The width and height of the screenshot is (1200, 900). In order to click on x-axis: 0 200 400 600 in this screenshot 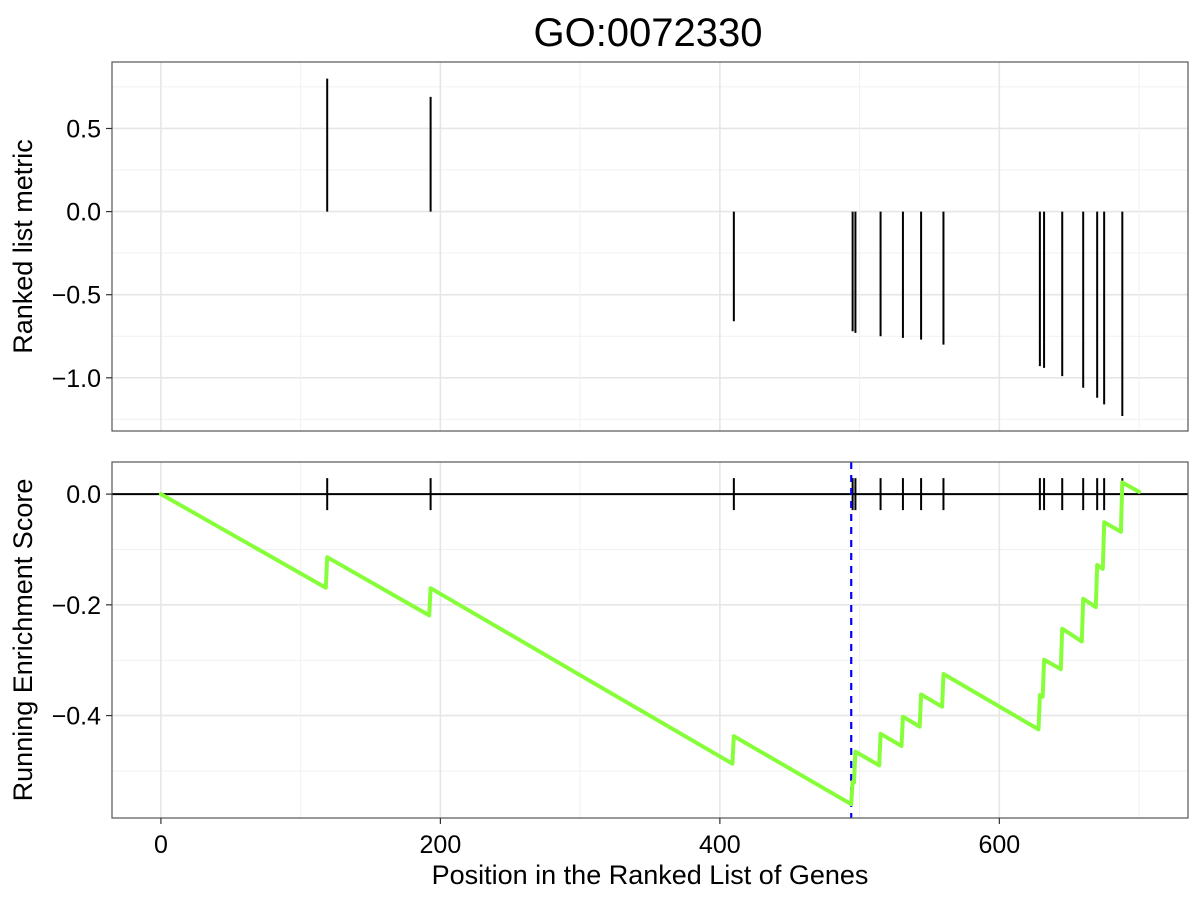, I will do `click(587, 838)`.